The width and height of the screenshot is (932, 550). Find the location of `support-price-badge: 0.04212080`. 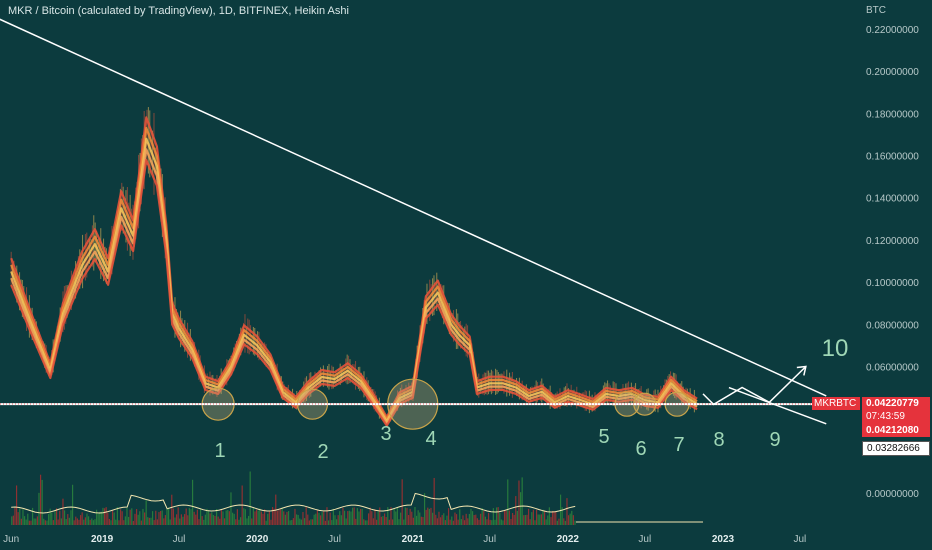

support-price-badge: 0.04212080 is located at coordinates (896, 430).